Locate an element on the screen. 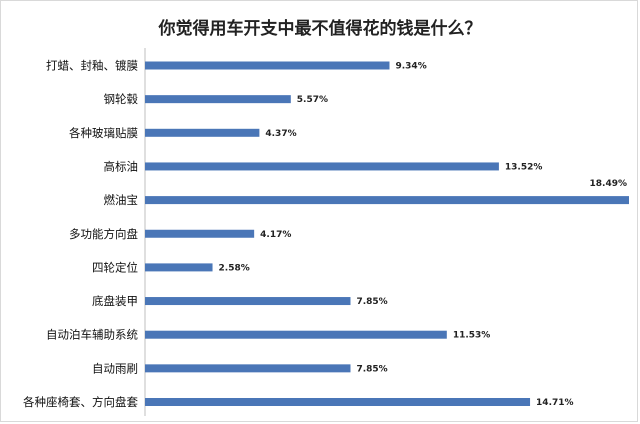  data-label: 5.57% is located at coordinates (312, 100).